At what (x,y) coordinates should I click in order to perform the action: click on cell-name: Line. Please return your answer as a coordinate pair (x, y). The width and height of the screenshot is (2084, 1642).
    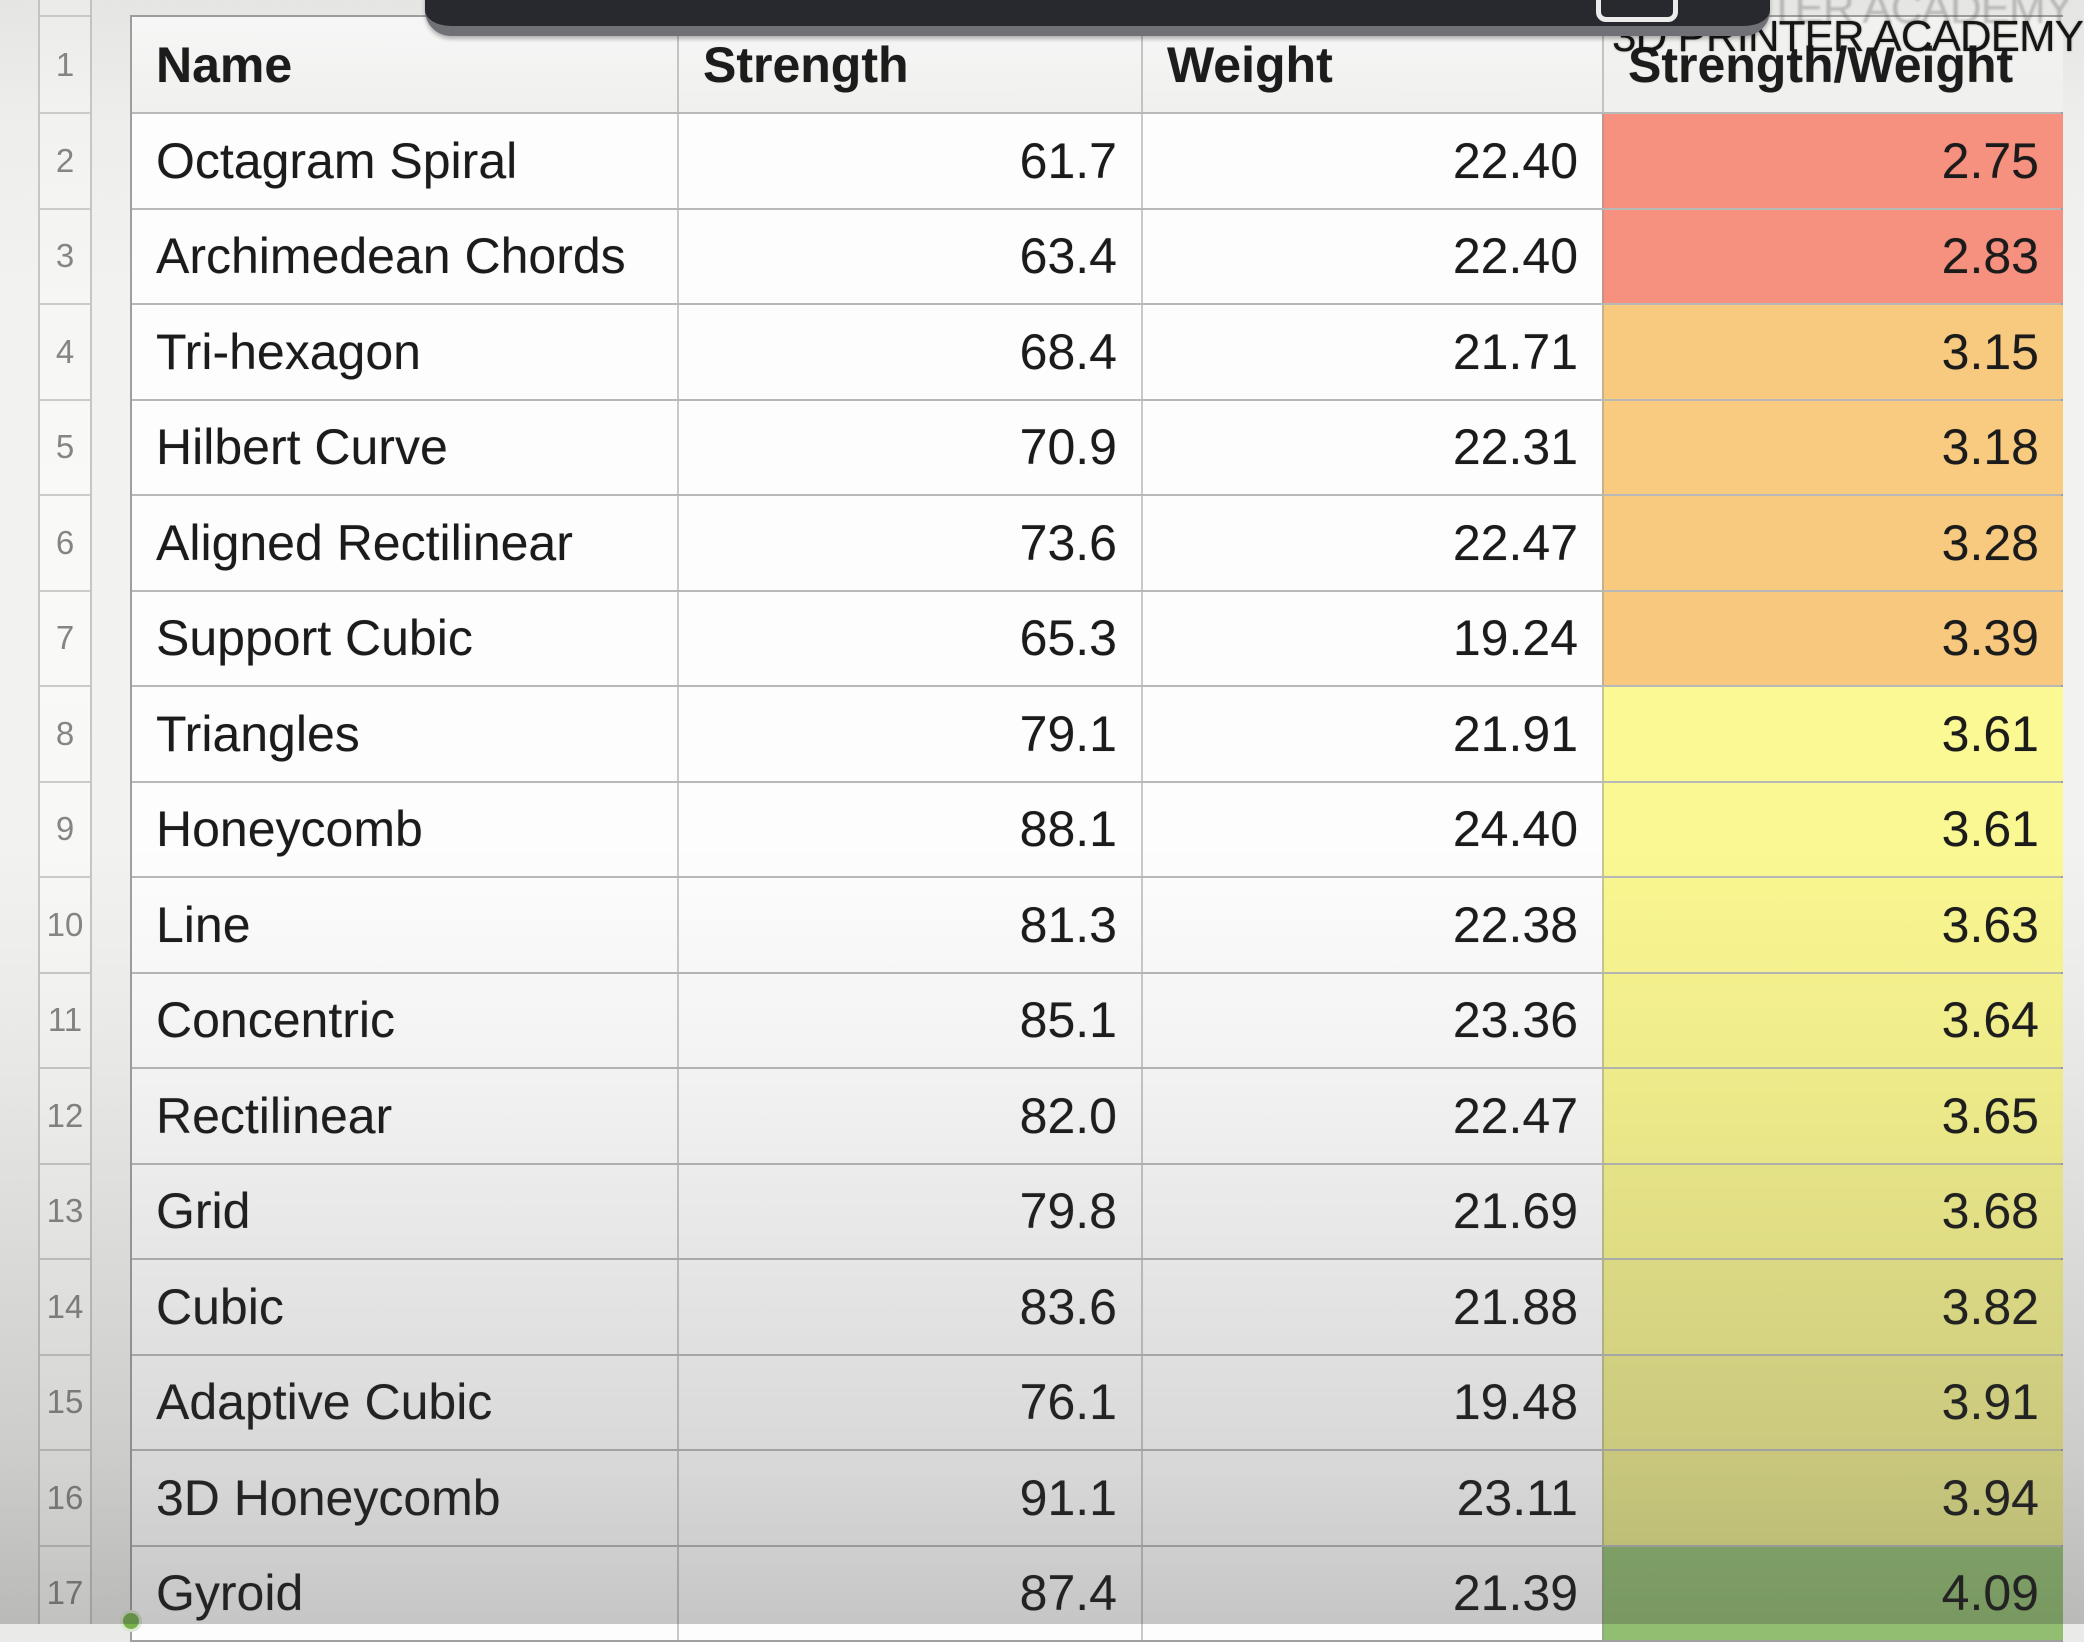
    Looking at the image, I should click on (404, 925).